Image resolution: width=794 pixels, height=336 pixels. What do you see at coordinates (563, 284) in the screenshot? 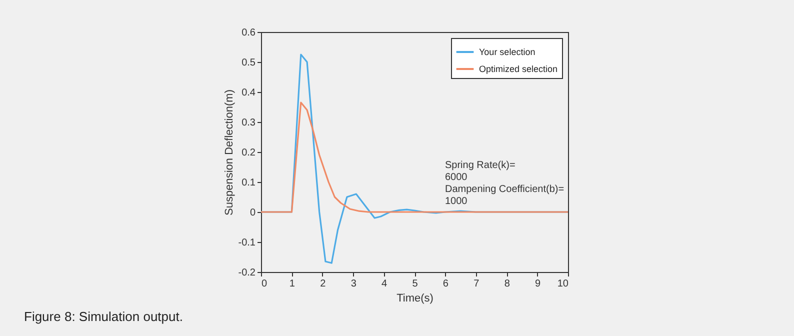
I see `x-tick-label: 10` at bounding box center [563, 284].